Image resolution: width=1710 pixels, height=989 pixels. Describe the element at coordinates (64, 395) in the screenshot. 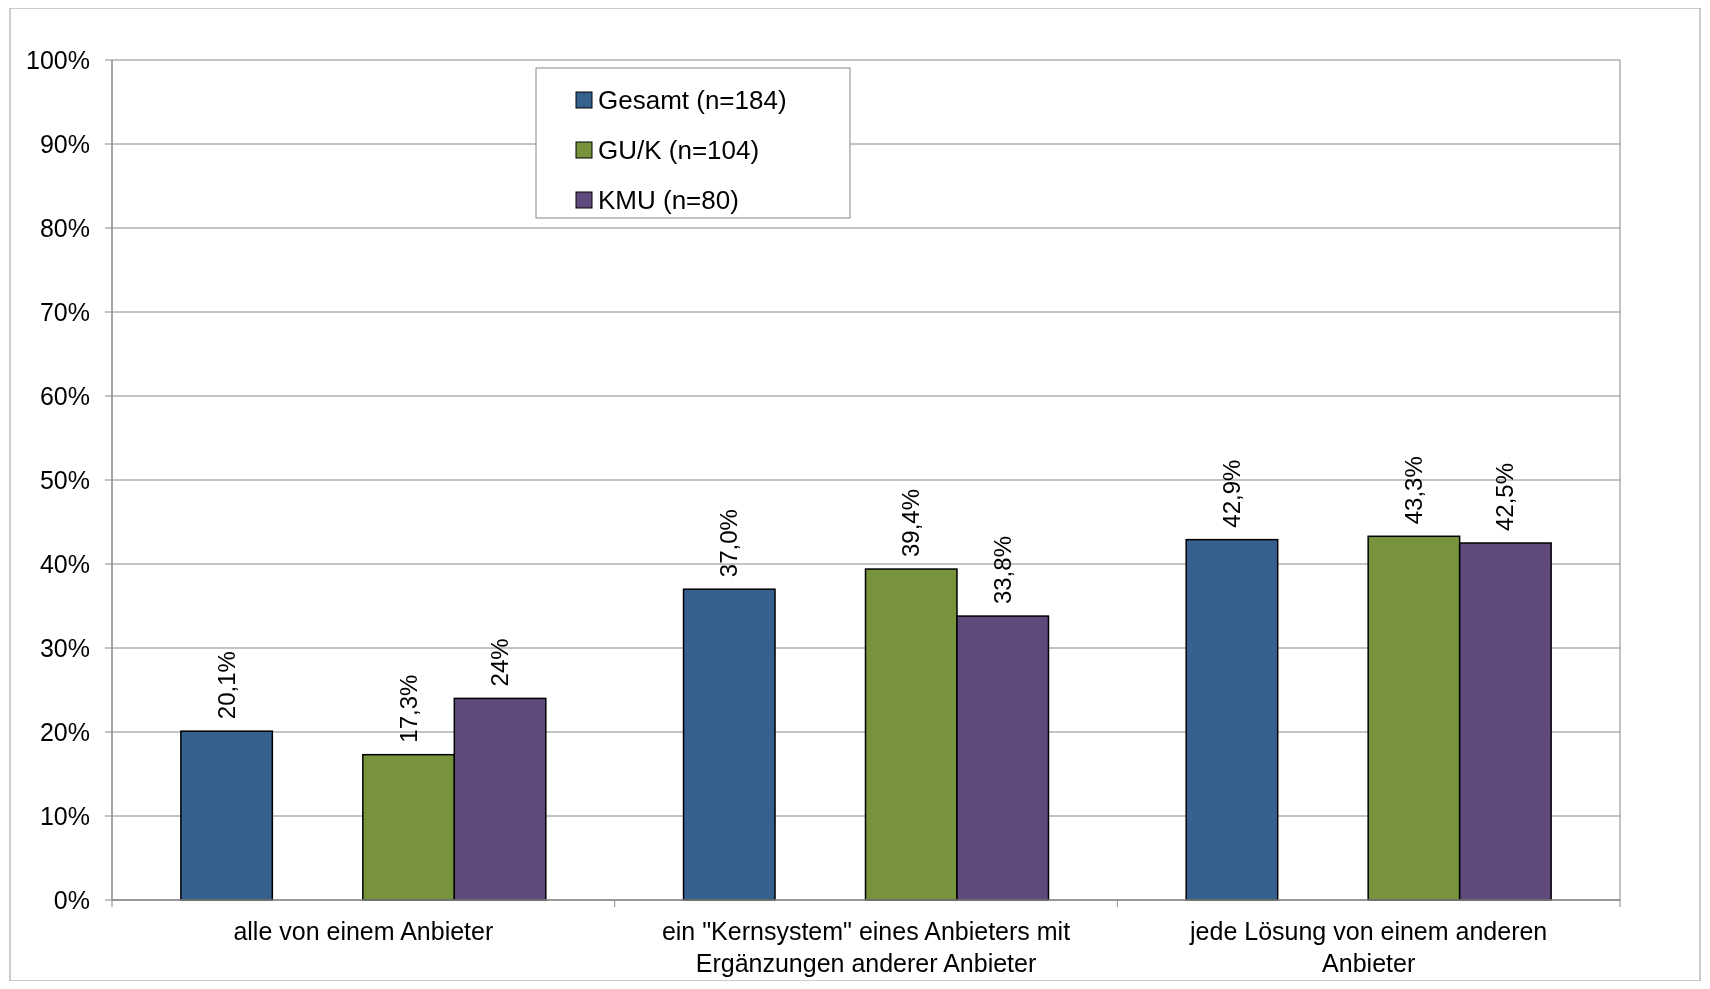

I see `y-tick-label: 60%` at that location.